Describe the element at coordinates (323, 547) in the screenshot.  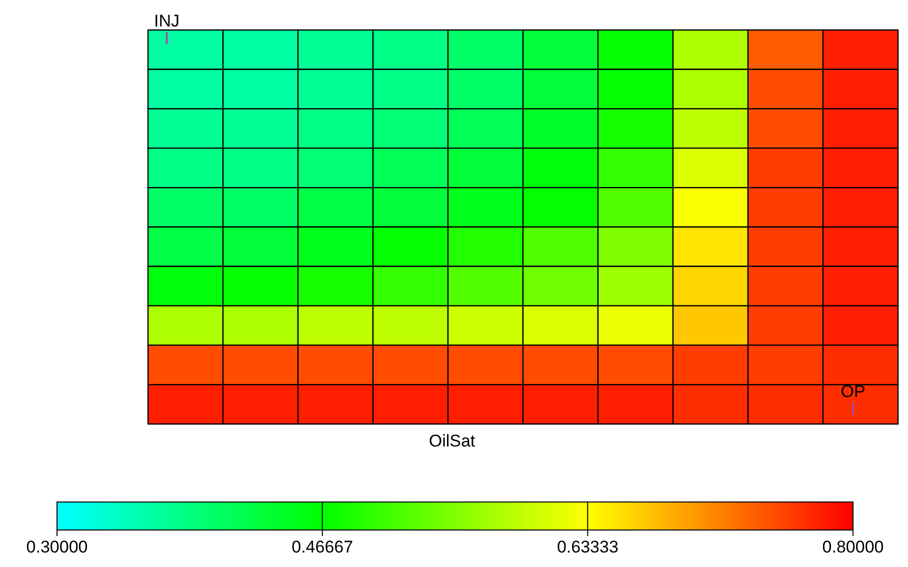
I see `color-bar-label: 0.46667` at that location.